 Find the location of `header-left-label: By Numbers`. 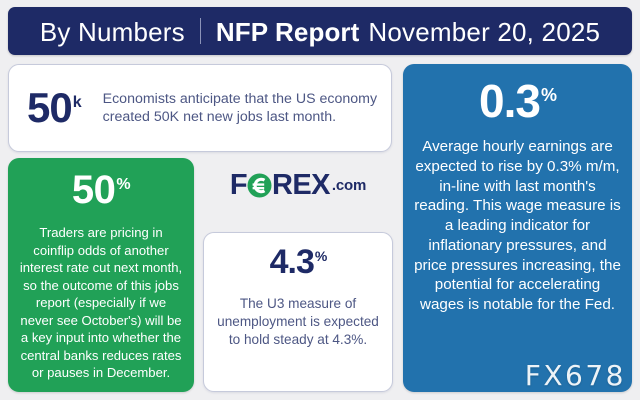

header-left-label: By Numbers is located at coordinates (112, 31).